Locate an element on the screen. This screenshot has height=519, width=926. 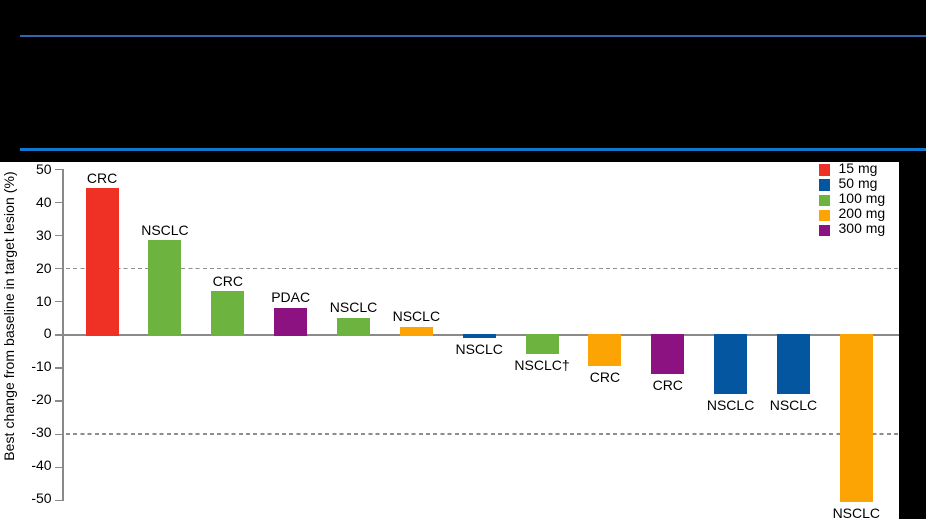
y-tick-label--40: -40 is located at coordinates (41, 464).